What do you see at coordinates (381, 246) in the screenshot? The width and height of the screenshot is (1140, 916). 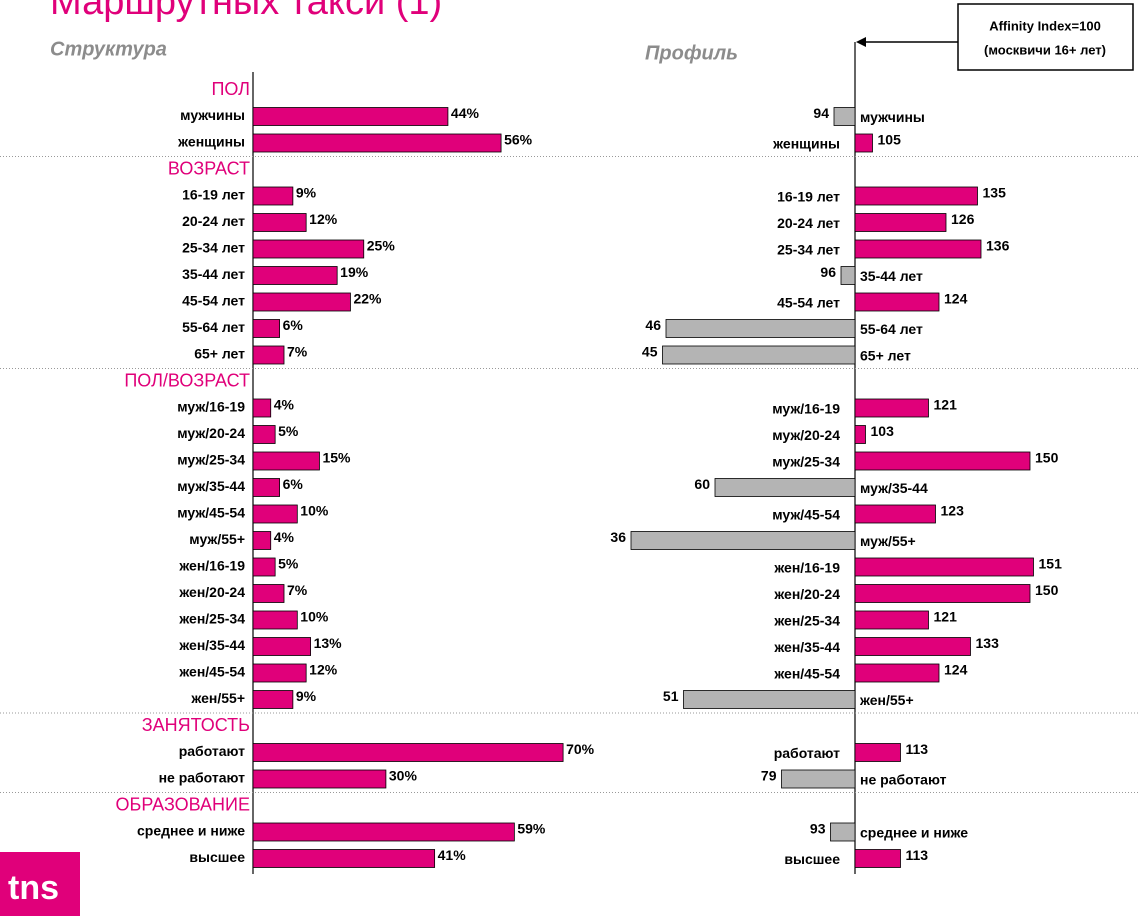 I see `value-label: 25%` at bounding box center [381, 246].